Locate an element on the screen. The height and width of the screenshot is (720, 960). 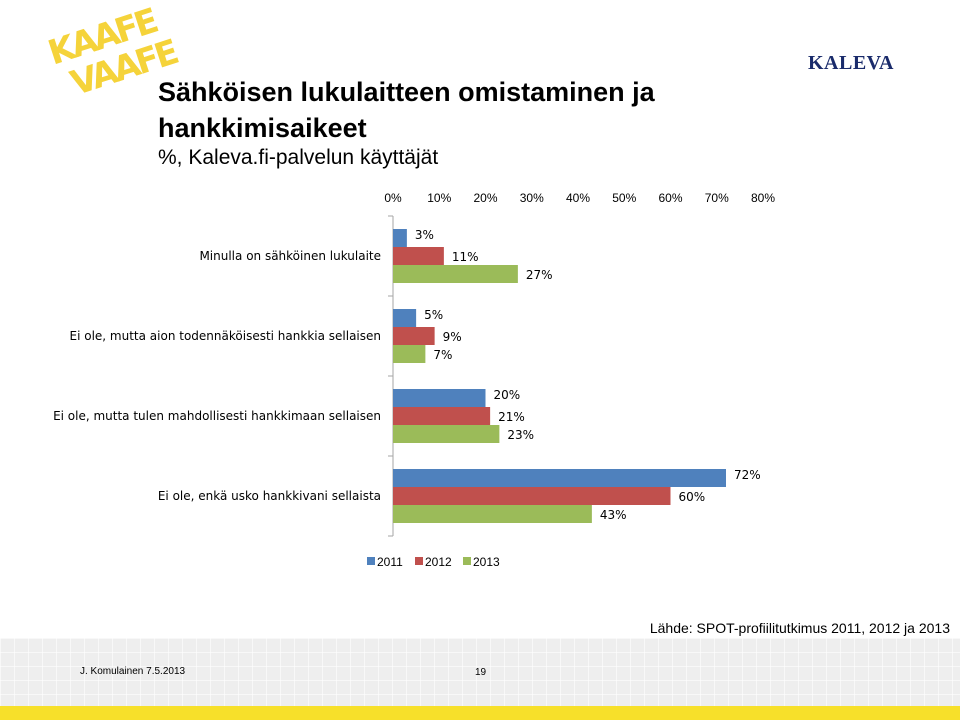
category-label: Ei ole, enkä usko hankkivani sellaista is located at coordinates (269, 496).